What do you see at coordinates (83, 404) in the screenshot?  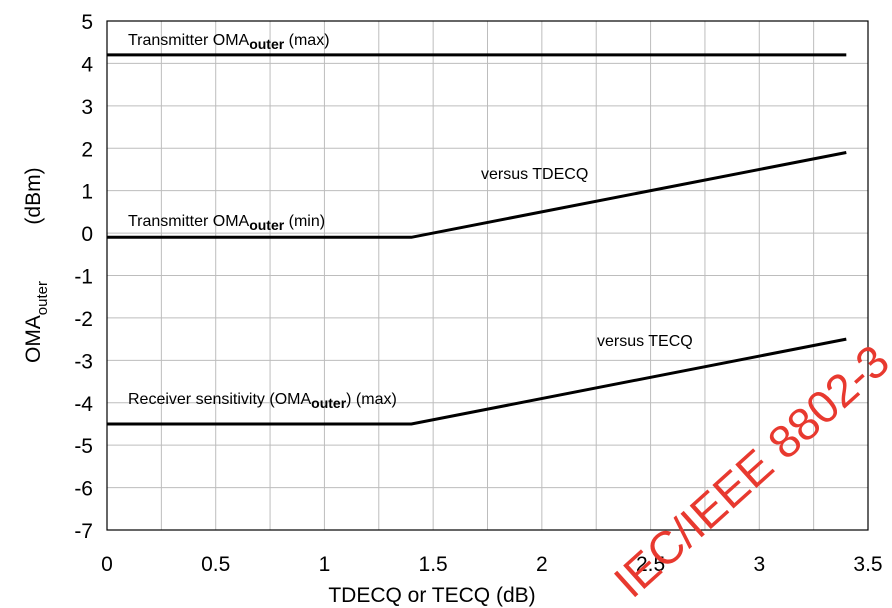 I see `y-tick-label: -4` at bounding box center [83, 404].